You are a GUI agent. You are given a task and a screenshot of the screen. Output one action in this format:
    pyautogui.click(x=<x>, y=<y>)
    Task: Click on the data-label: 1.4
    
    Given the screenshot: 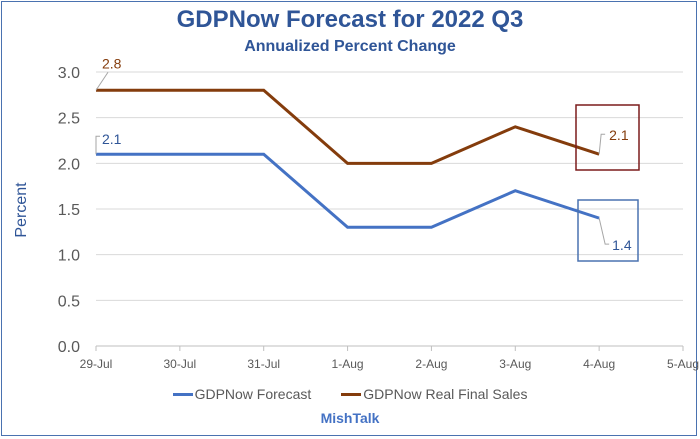 What is the action you would take?
    pyautogui.click(x=622, y=245)
    